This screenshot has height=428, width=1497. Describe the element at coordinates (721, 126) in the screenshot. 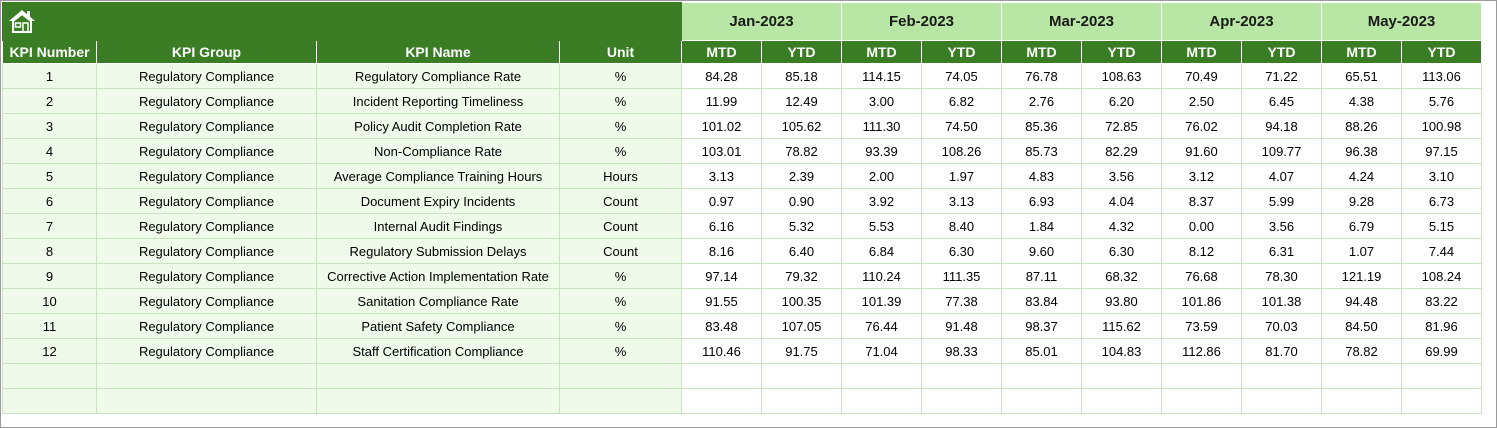

I see `mtd-value-cell: 101.02` at that location.